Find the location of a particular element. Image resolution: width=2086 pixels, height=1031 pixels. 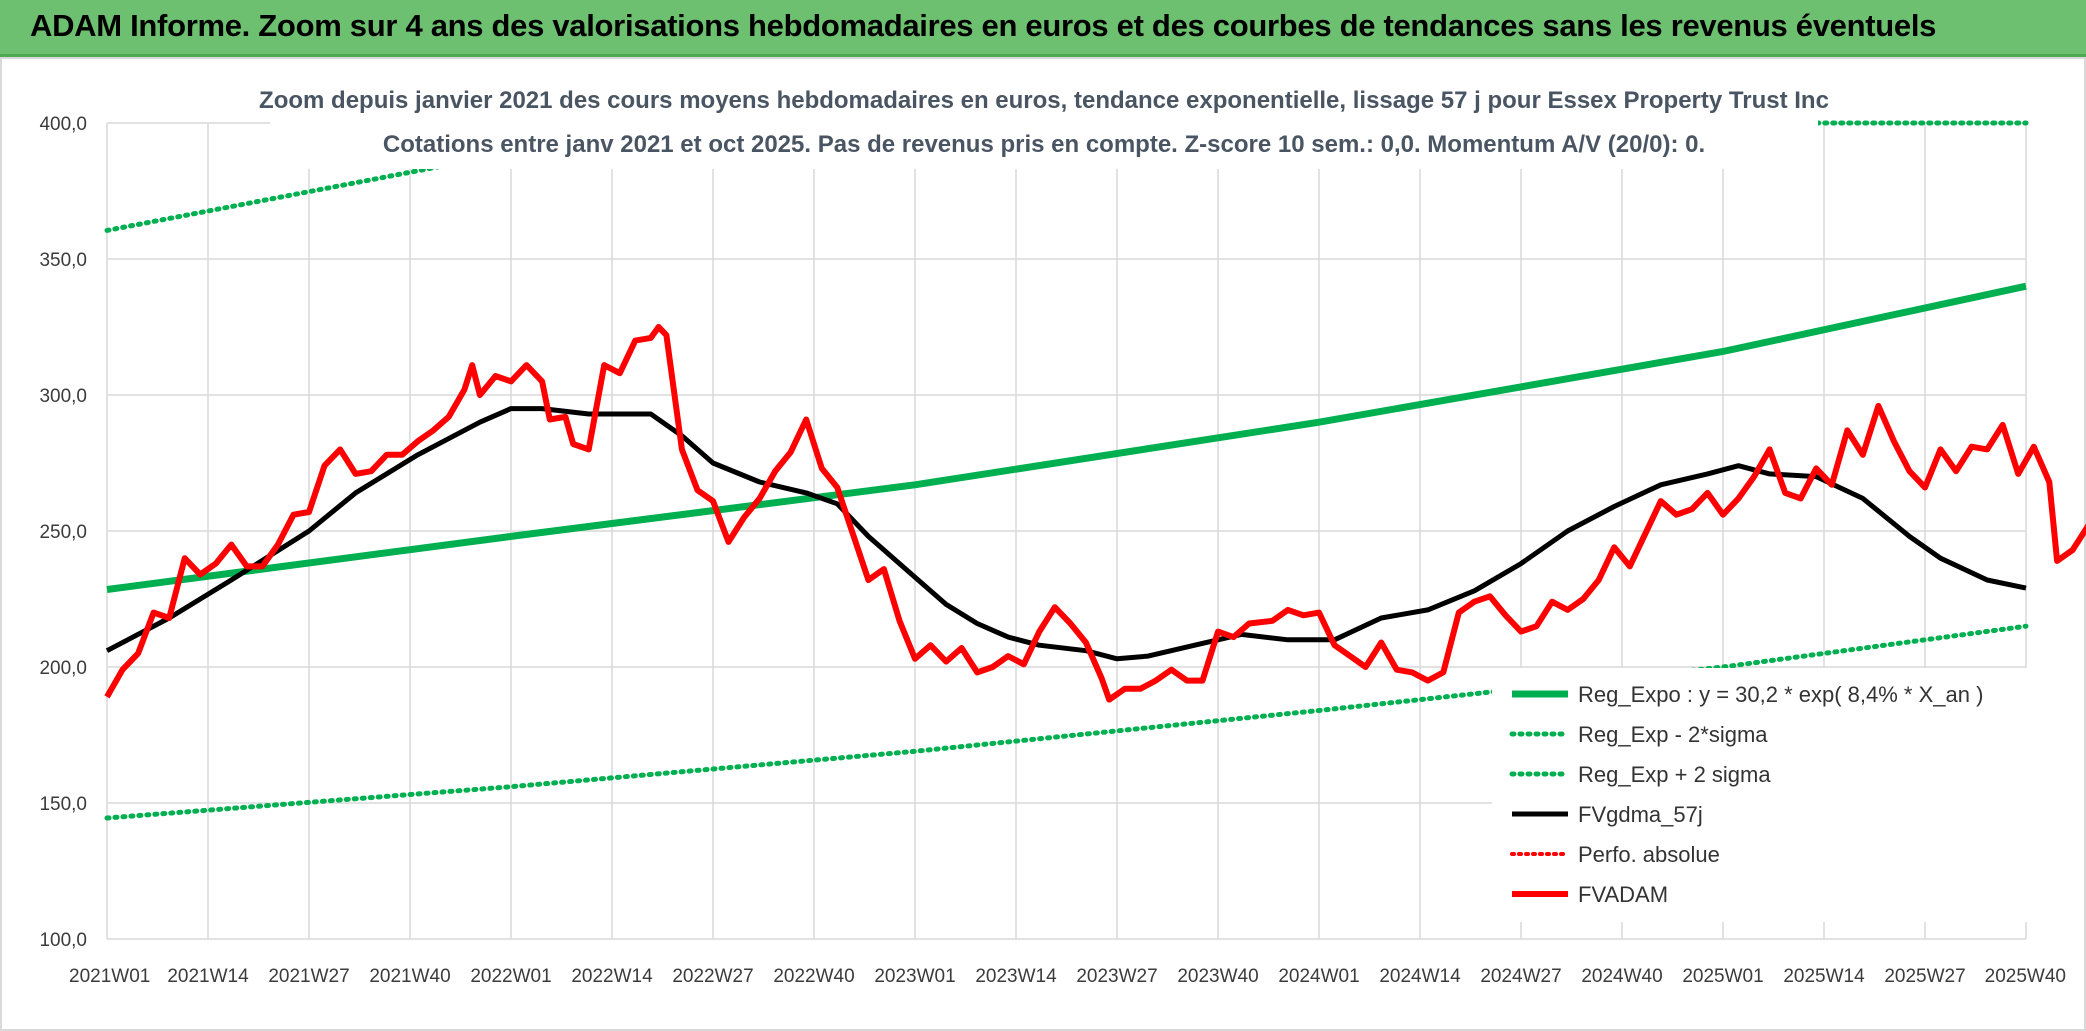

x-tick-label: 2024W27 is located at coordinates (1520, 976).